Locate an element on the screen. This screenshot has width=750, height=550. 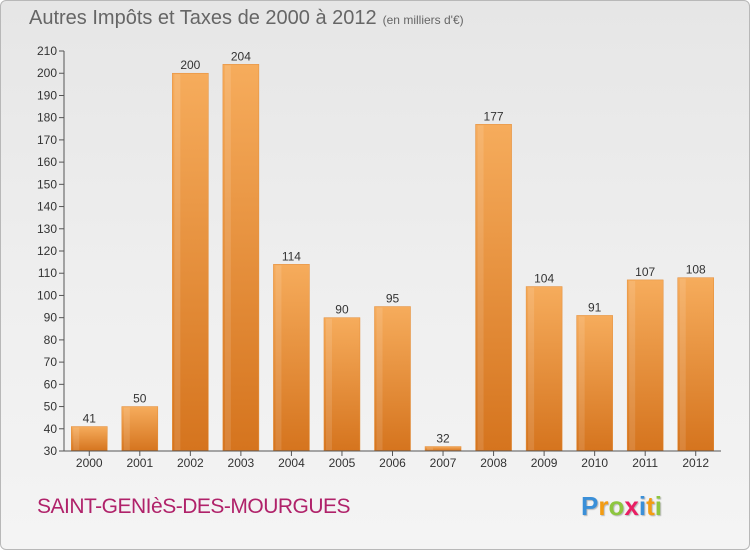
bar-value-label: 204 is located at coordinates (241, 56).